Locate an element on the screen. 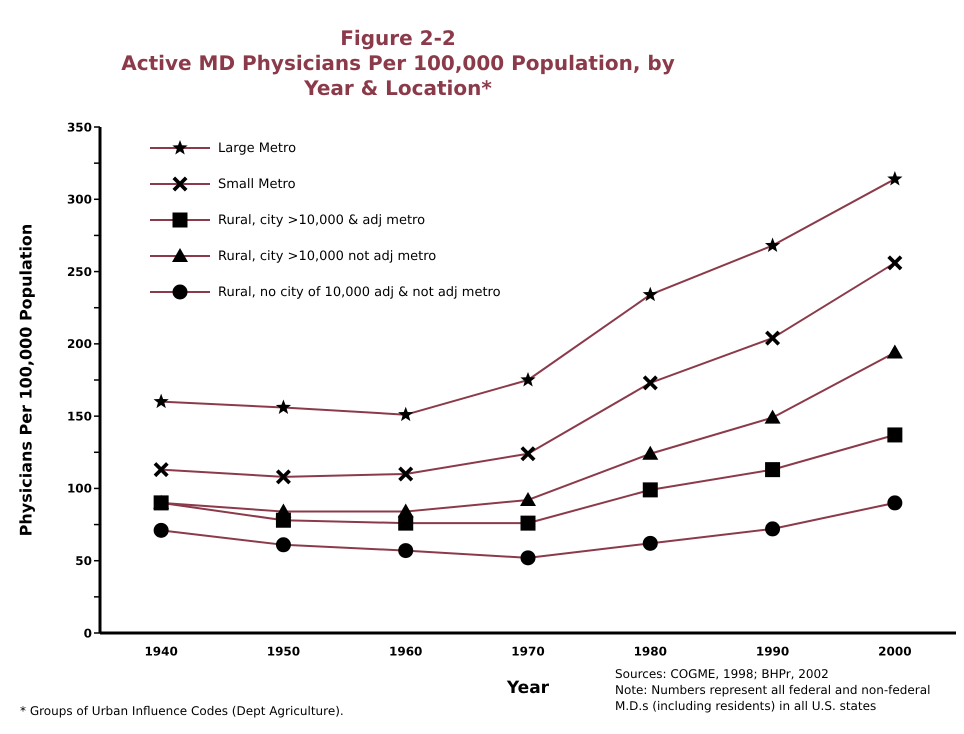  text: * Groups of Urban Influence Codes (Dept Agriculture). is located at coordinates (182, 711).